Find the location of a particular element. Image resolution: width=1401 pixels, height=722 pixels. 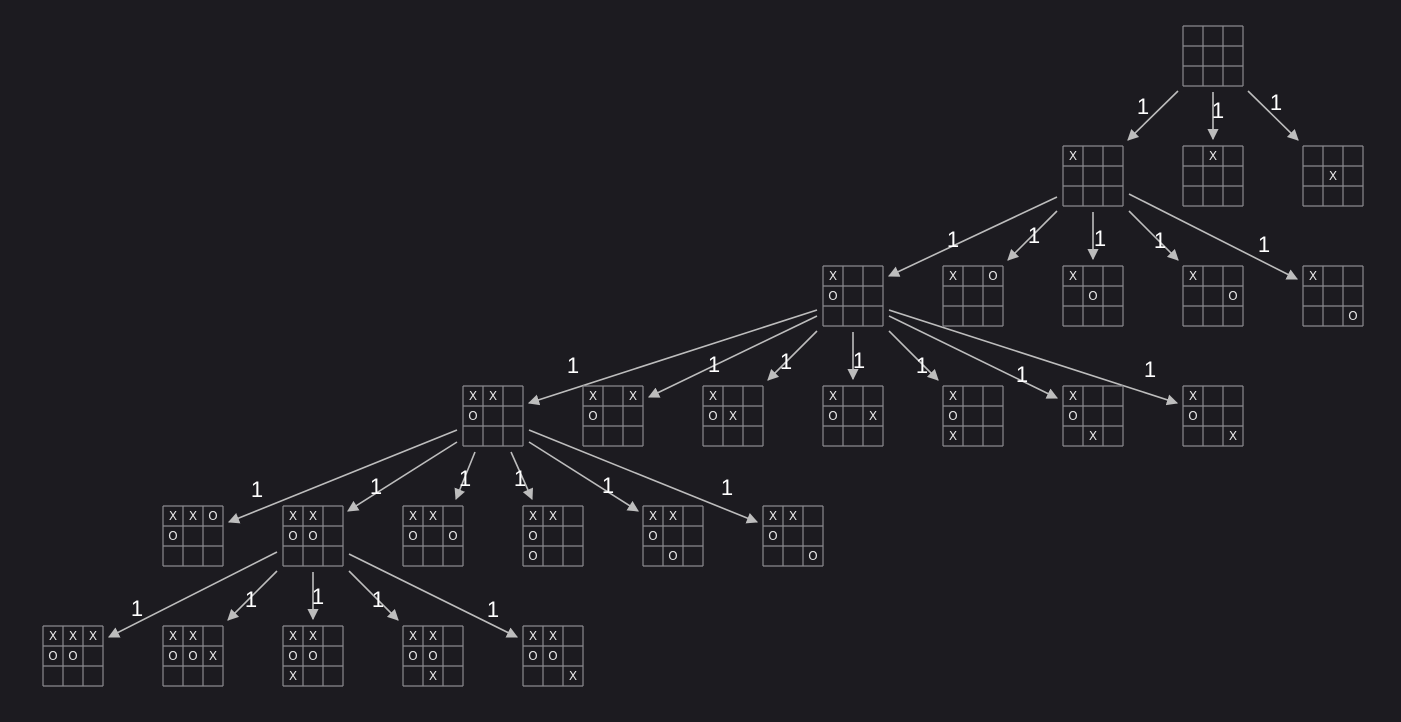

board-e4: X XO OX is located at coordinates (433, 656).